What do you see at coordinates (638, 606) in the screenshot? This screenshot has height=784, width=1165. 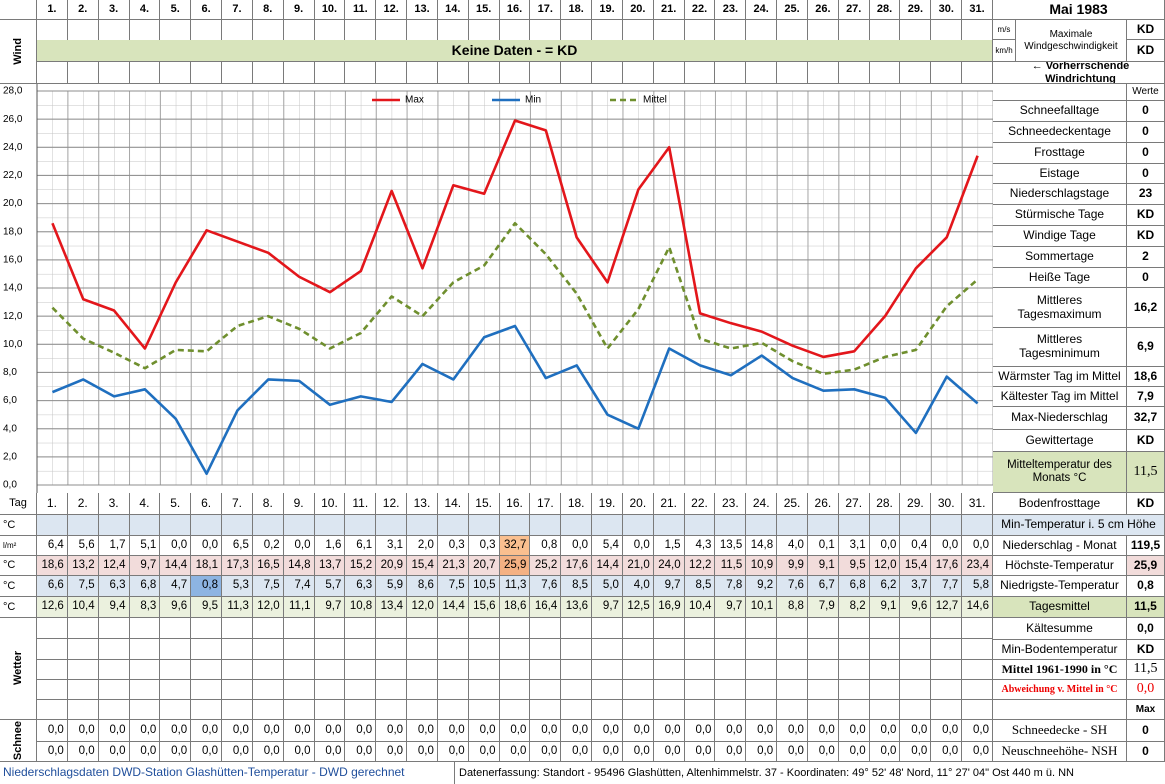 I see `mean-cell-text: 12,5` at bounding box center [638, 606].